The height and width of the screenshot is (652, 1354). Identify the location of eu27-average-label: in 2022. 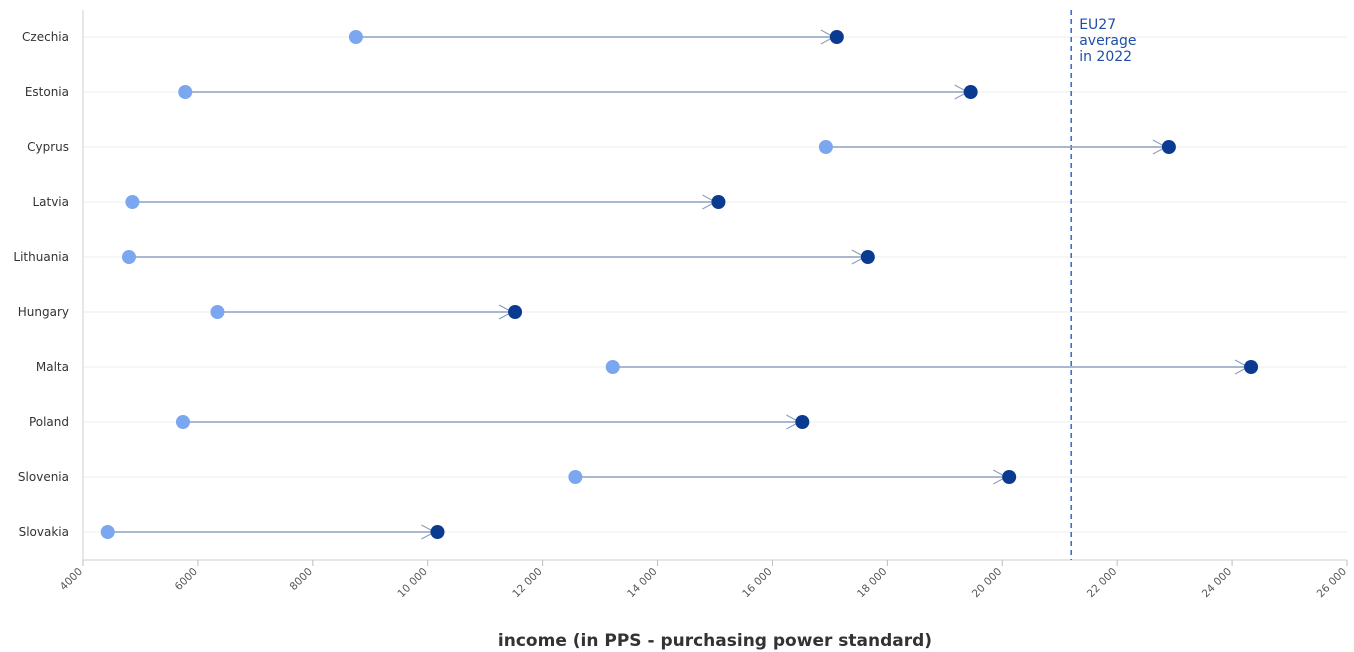
(1105, 57).